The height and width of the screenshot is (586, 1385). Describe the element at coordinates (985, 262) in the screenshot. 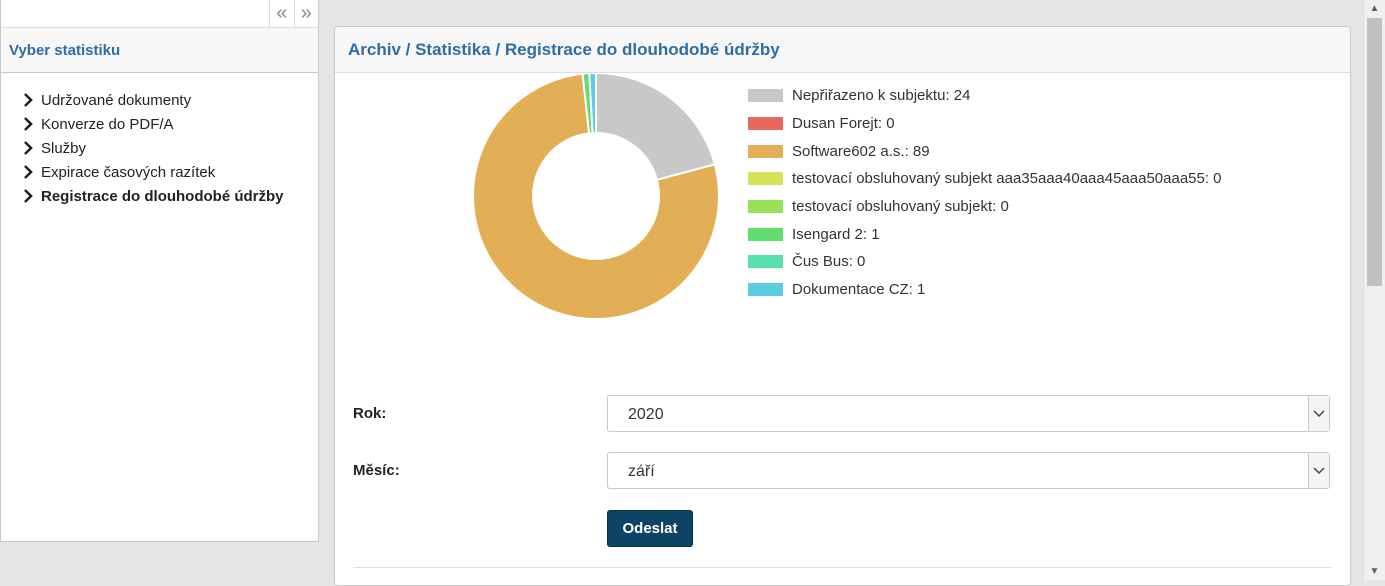

I see `legend-item: Čus Bus: 0` at that location.